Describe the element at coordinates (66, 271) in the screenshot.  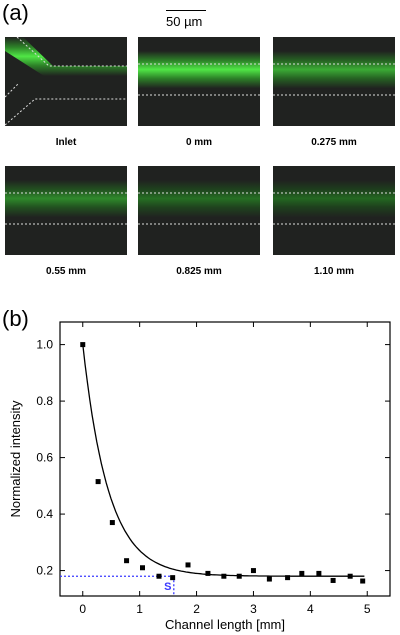
I see `tile-caption: 0.55 mm` at that location.